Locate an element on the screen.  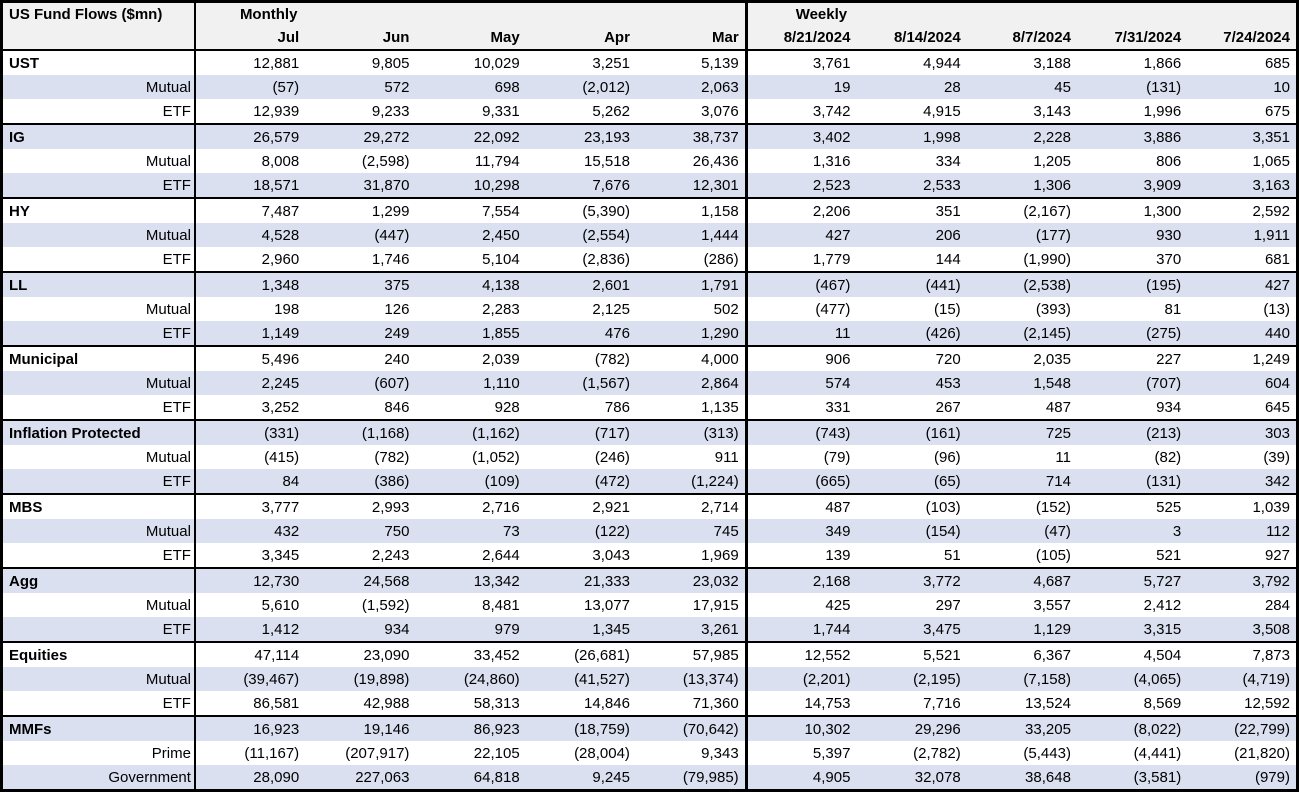
value-cell: (2,195) is located at coordinates (911, 679).